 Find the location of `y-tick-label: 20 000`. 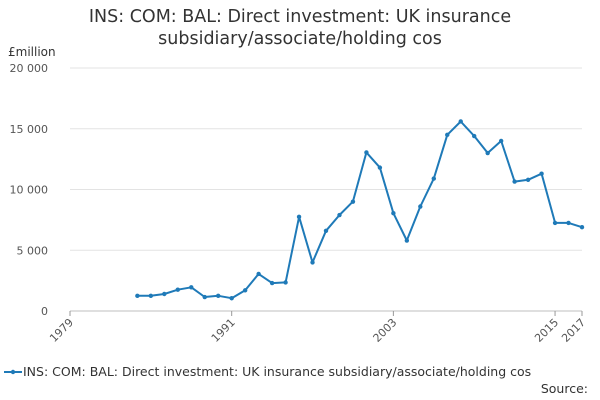

y-tick-label: 20 000 is located at coordinates (29, 68).